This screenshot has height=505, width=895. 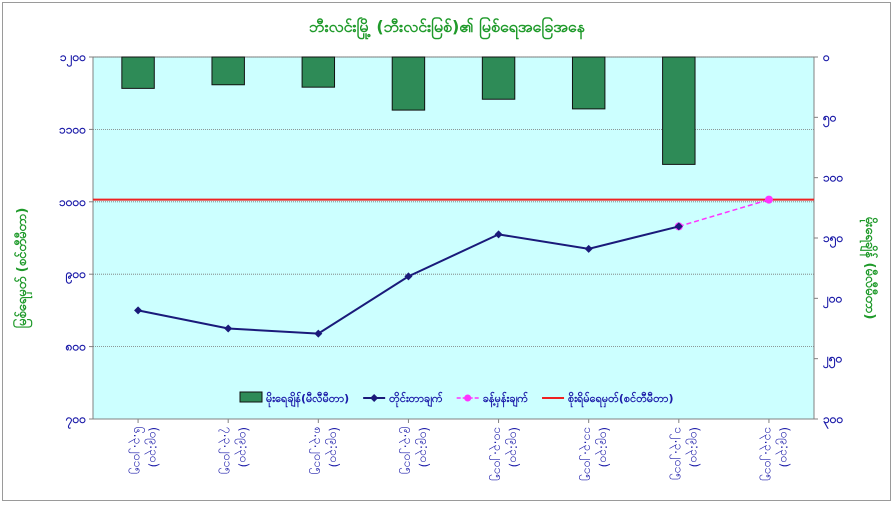 I want to click on legend-item: စိုးရိမ်ရေမှတ်(စင်တီမီတာ), so click(x=607, y=399).